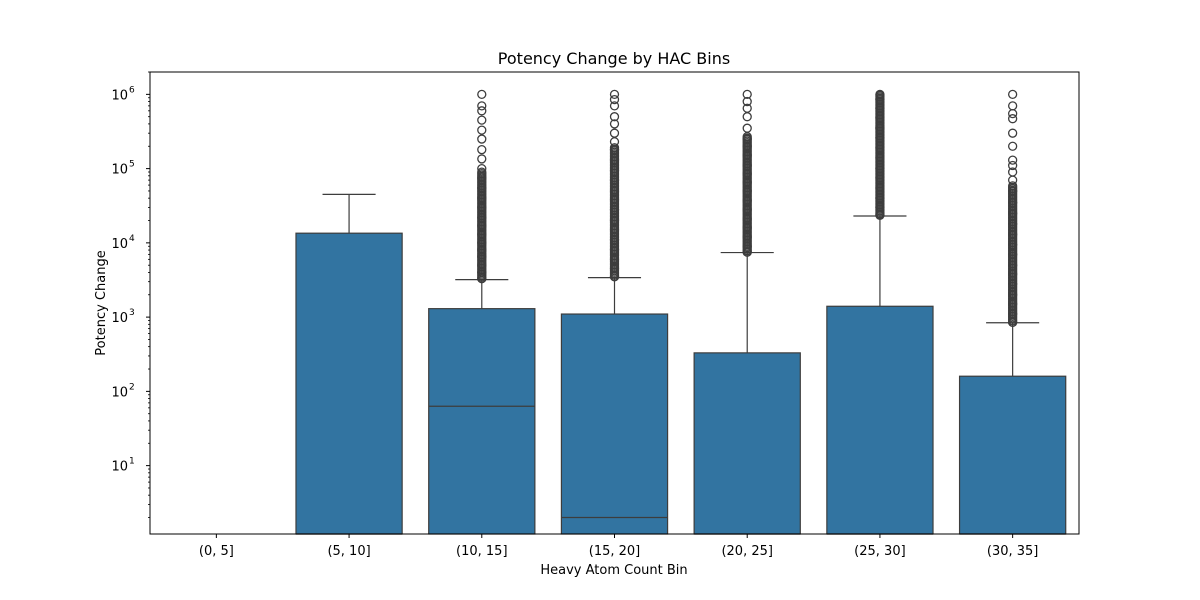 This screenshot has height=600, width=1200. I want to click on y-axis-label: Potency Change, so click(101, 302).